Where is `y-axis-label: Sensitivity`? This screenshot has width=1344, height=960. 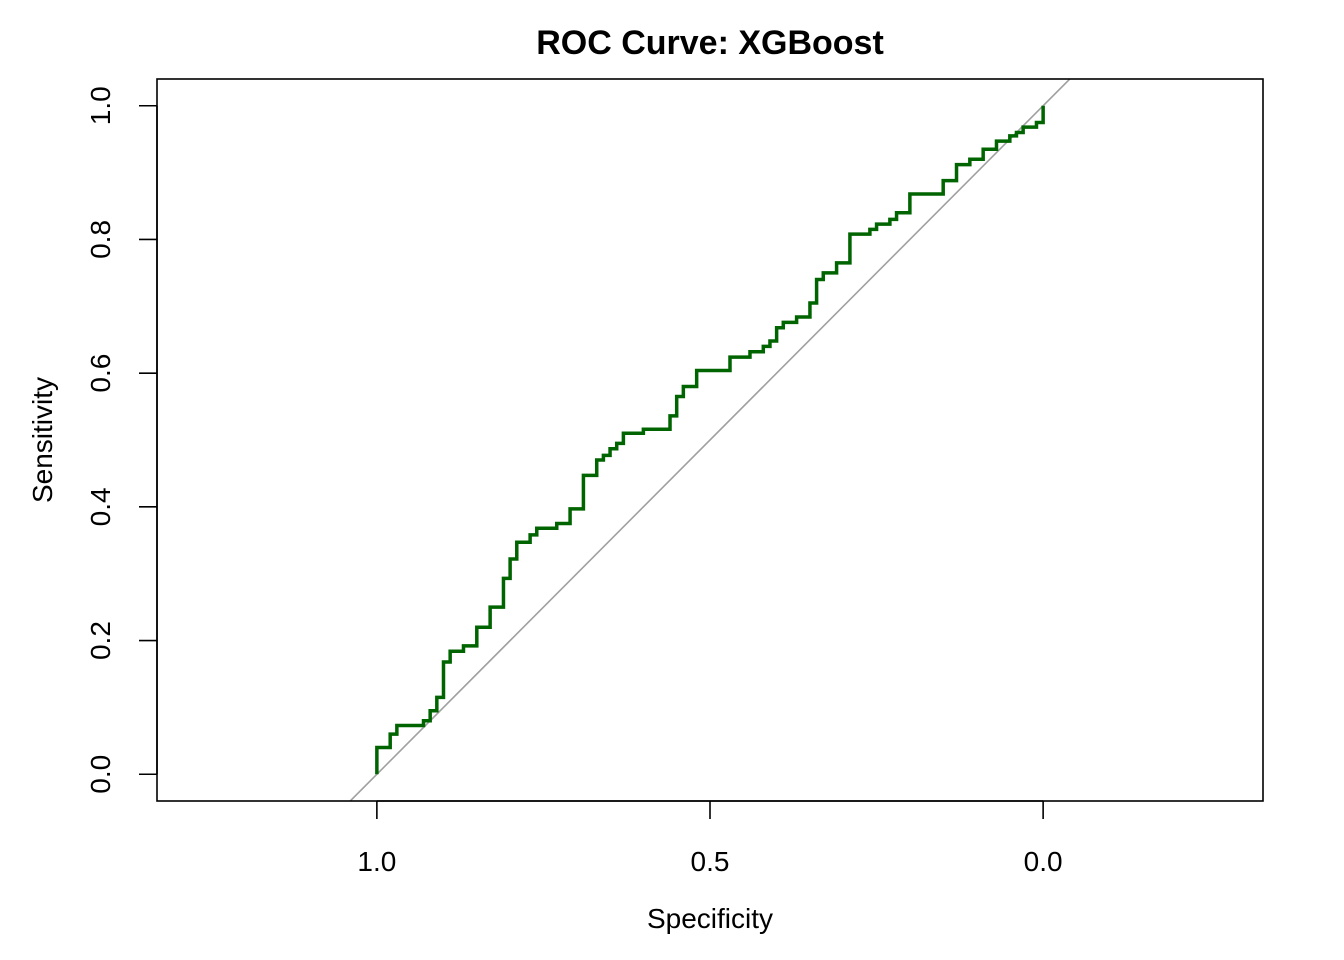 y-axis-label: Sensitivity is located at coordinates (42, 440).